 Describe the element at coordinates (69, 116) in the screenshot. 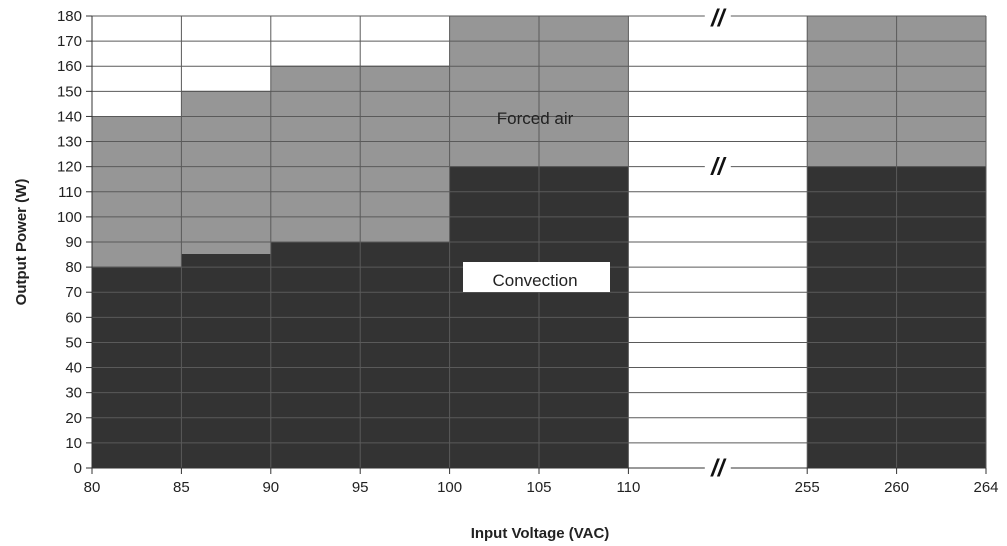

I see `y-tick-label: 140` at that location.